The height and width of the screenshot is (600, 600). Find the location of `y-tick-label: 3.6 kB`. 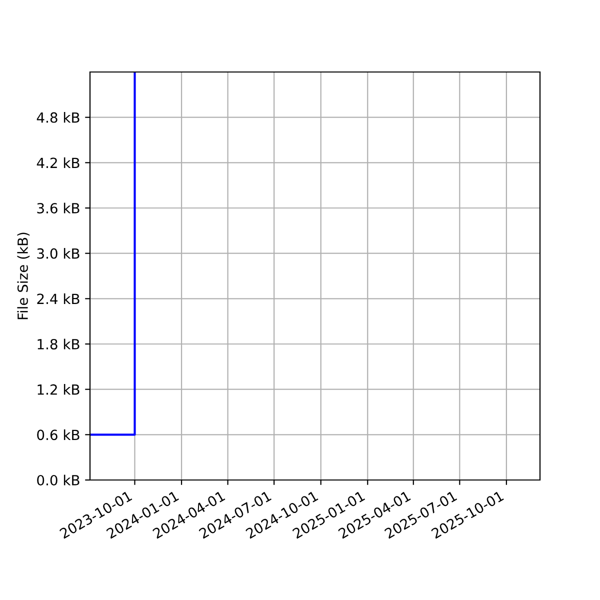

y-tick-label: 3.6 kB is located at coordinates (58, 208).